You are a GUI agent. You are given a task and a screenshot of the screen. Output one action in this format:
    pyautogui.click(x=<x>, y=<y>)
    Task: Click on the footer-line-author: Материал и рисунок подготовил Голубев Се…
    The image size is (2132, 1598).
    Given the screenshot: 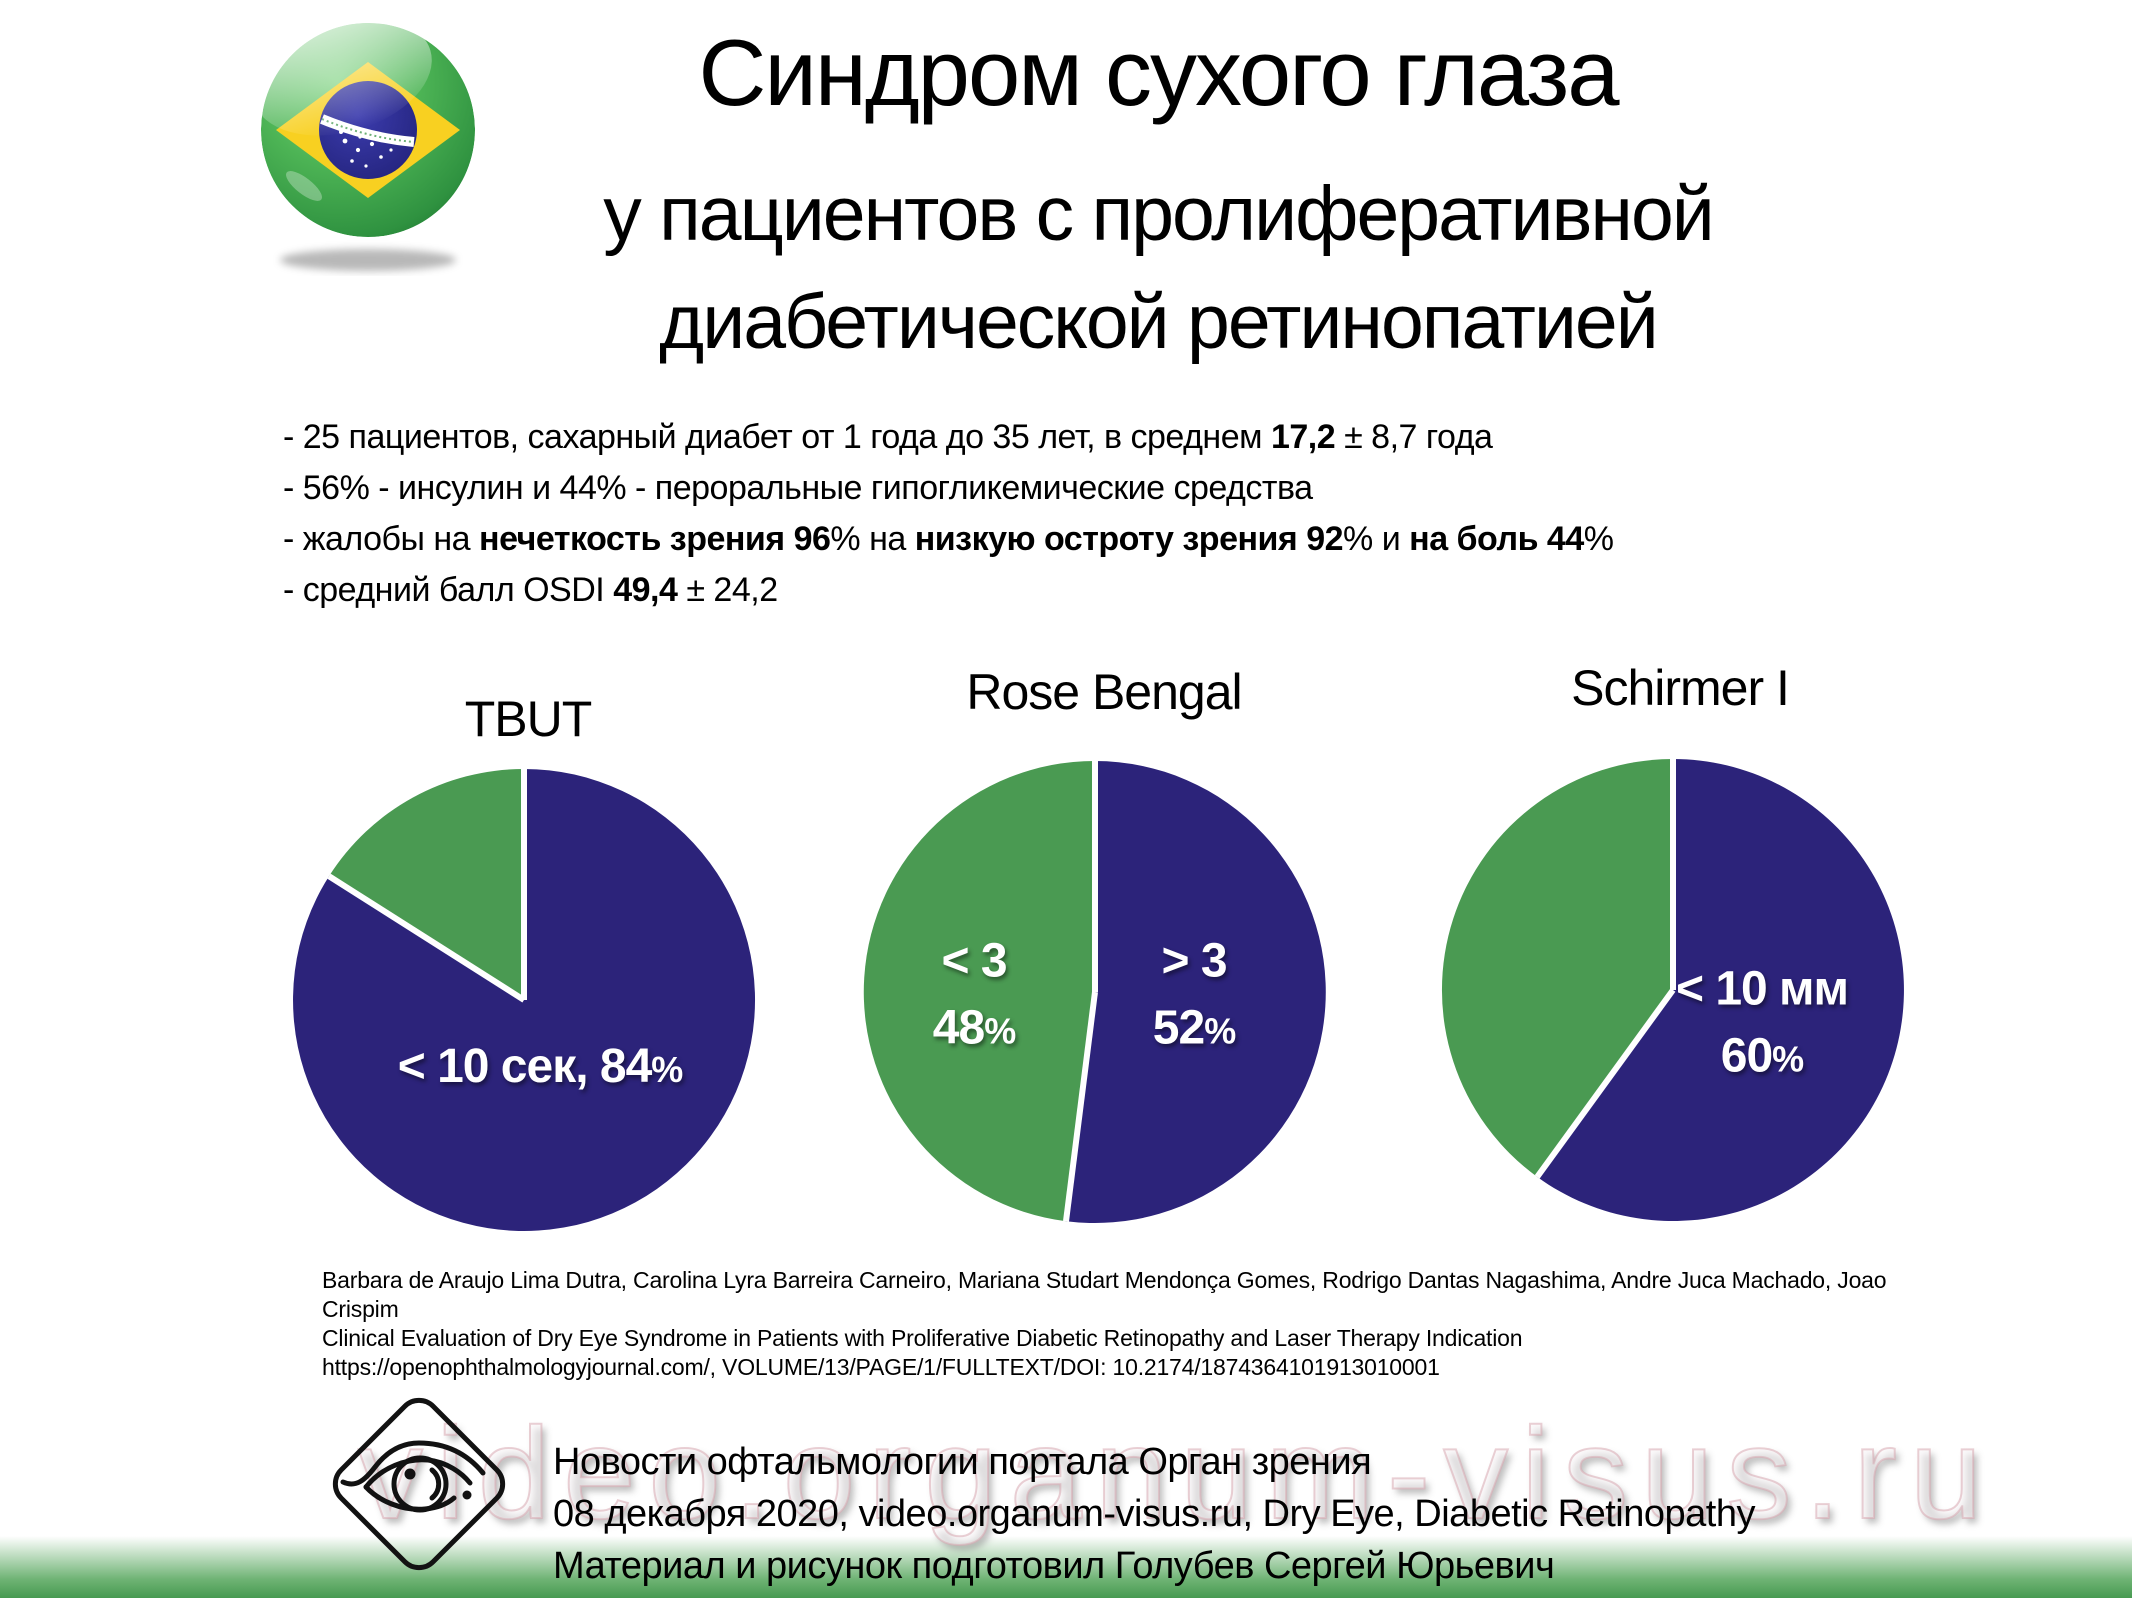 What is the action you would take?
    pyautogui.click(x=1054, y=1566)
    